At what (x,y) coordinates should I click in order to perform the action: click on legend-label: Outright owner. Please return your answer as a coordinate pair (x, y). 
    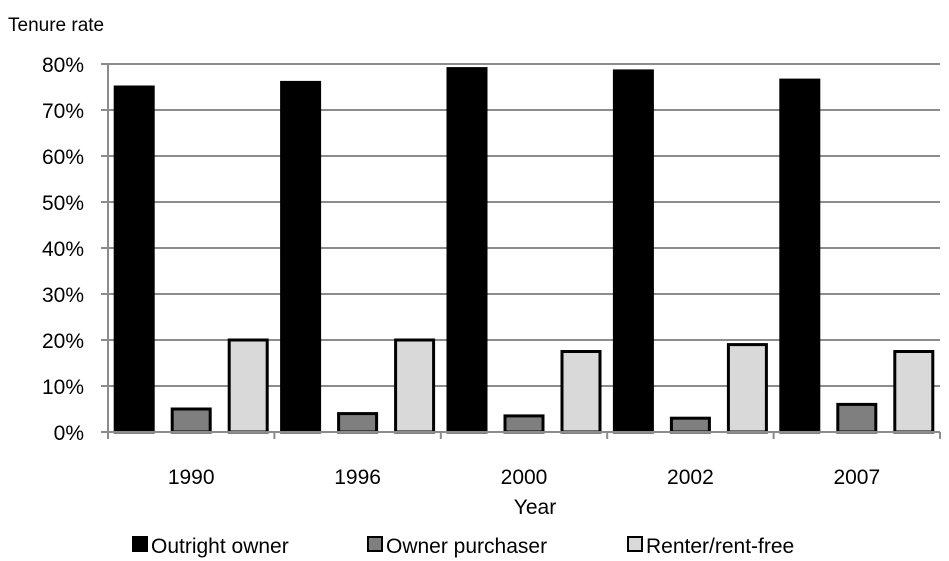
    Looking at the image, I should click on (220, 546).